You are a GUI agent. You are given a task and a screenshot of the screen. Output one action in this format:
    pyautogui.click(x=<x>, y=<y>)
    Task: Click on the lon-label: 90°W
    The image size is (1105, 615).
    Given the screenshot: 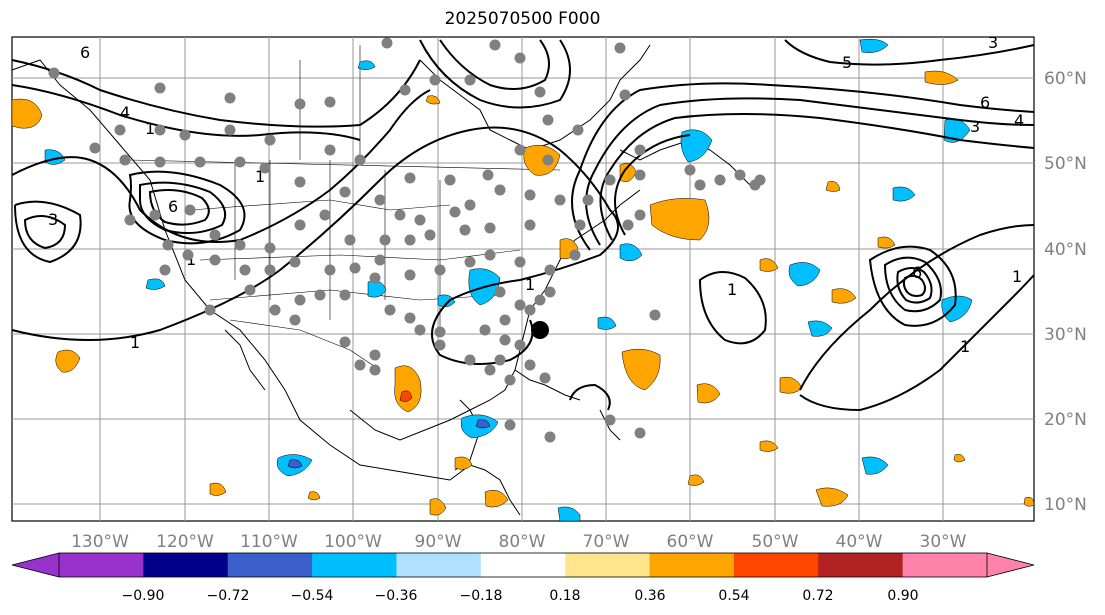 What is the action you would take?
    pyautogui.click(x=438, y=542)
    